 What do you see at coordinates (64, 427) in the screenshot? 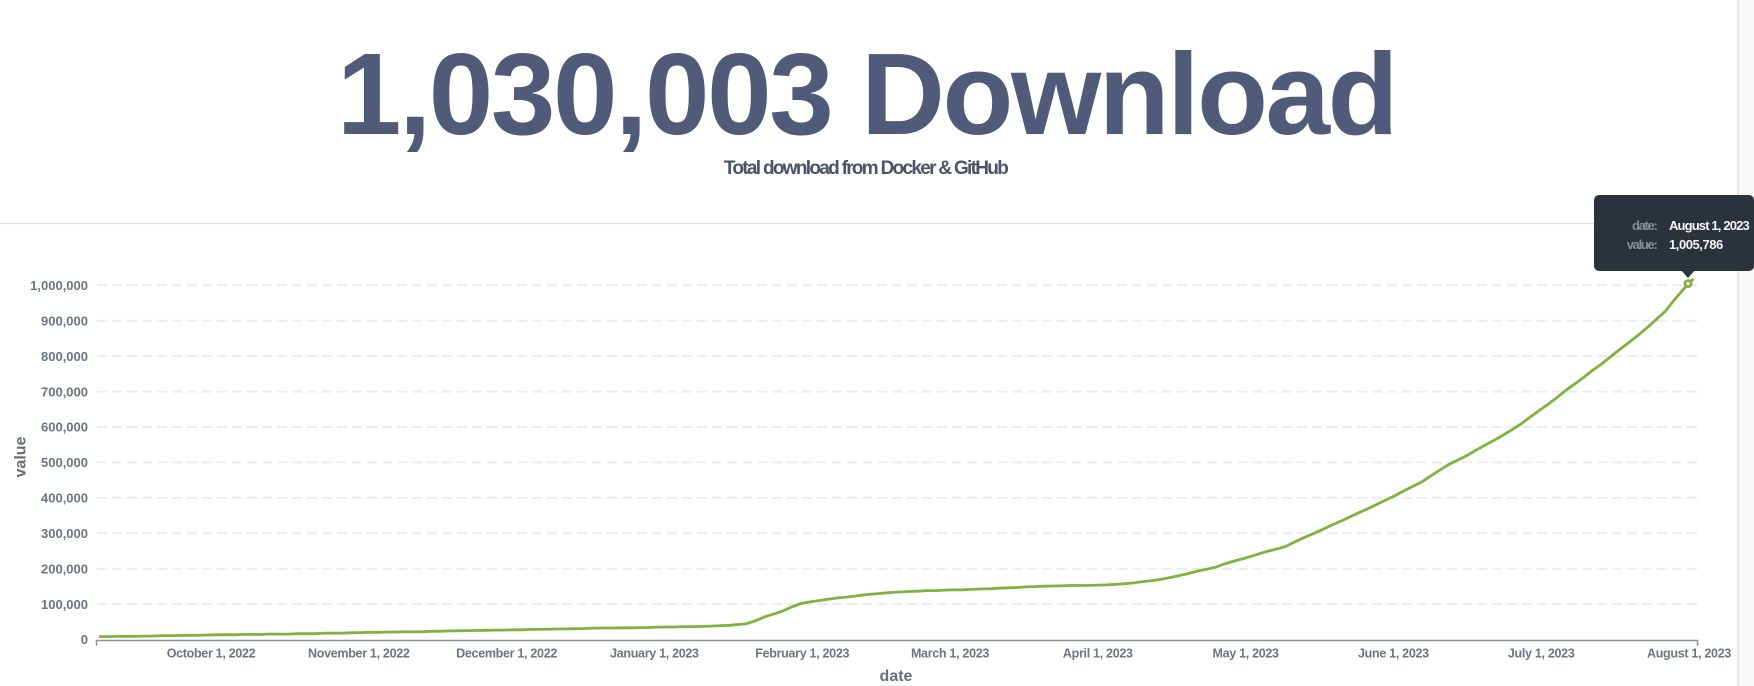
I see `svg-text: 600,000` at bounding box center [64, 427].